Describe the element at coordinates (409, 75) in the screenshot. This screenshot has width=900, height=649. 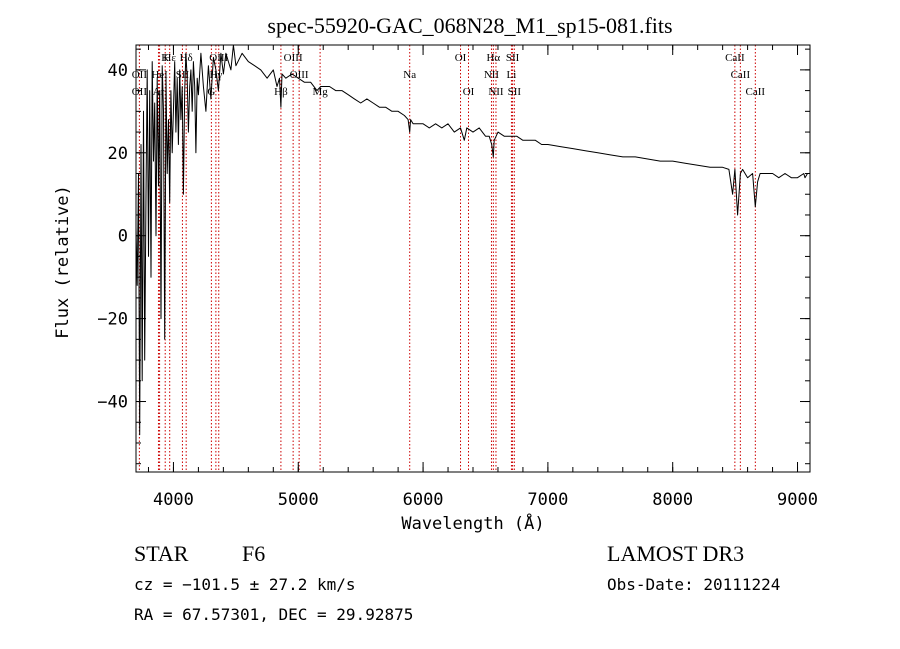
I see `line-marker-label: Na` at that location.